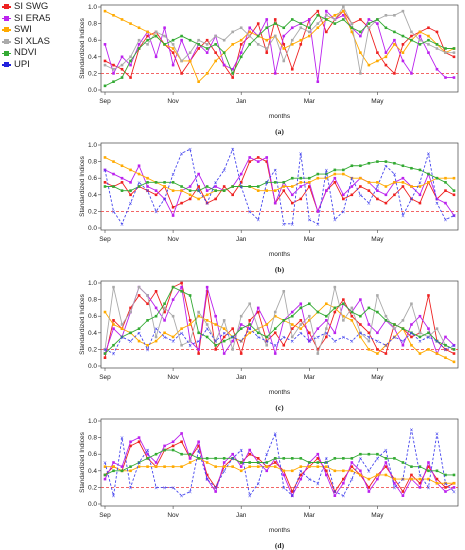 The width and height of the screenshot is (465, 550). What do you see at coordinates (279, 320) in the screenshot?
I see `series-ndvi` at bounding box center [279, 320].